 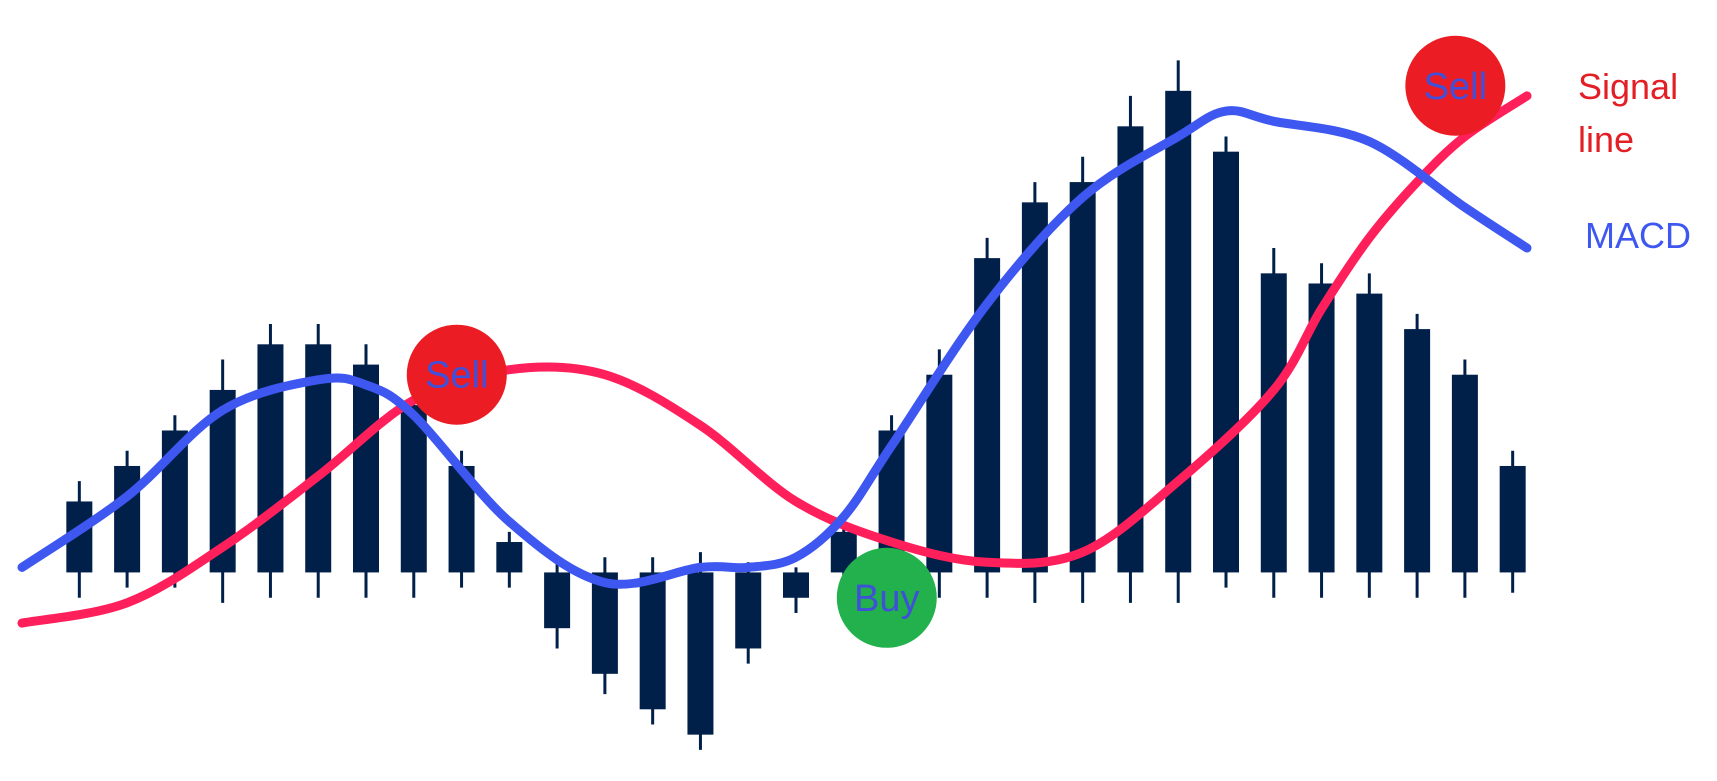 I want to click on signal-line-label-line2: line, so click(x=1606, y=139).